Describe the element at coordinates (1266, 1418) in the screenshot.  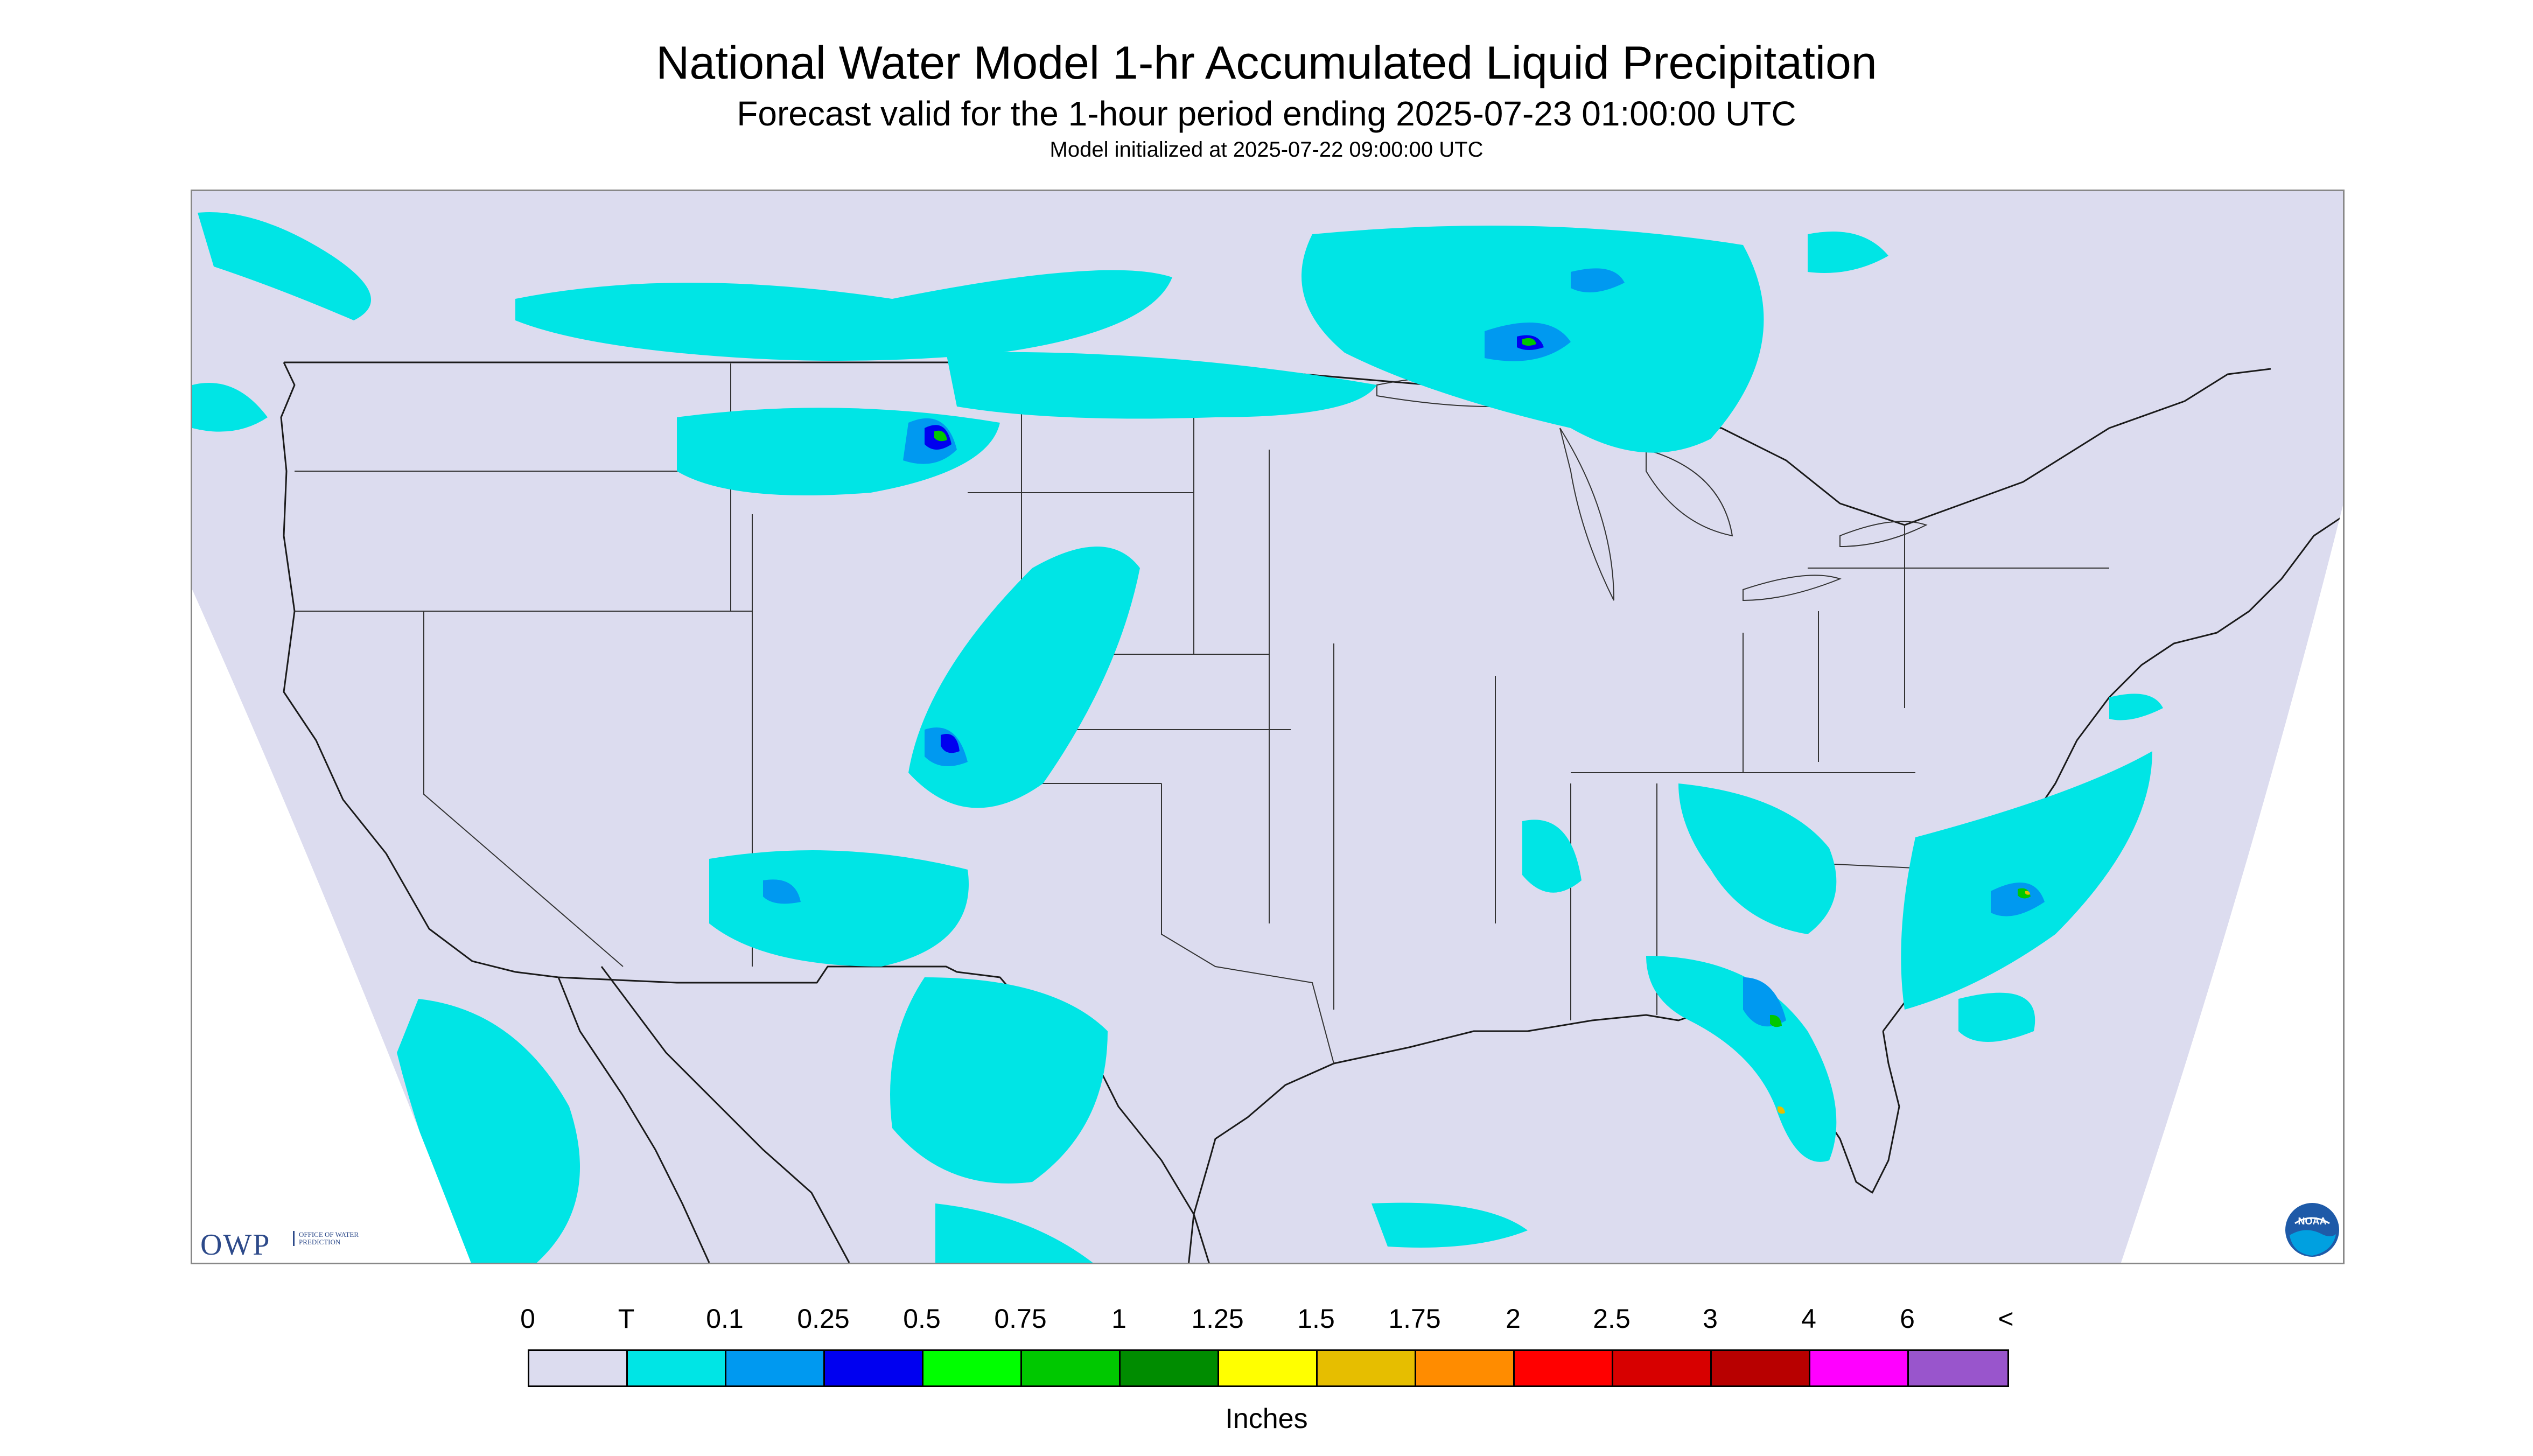
I see `legend-units-label: Inches` at that location.